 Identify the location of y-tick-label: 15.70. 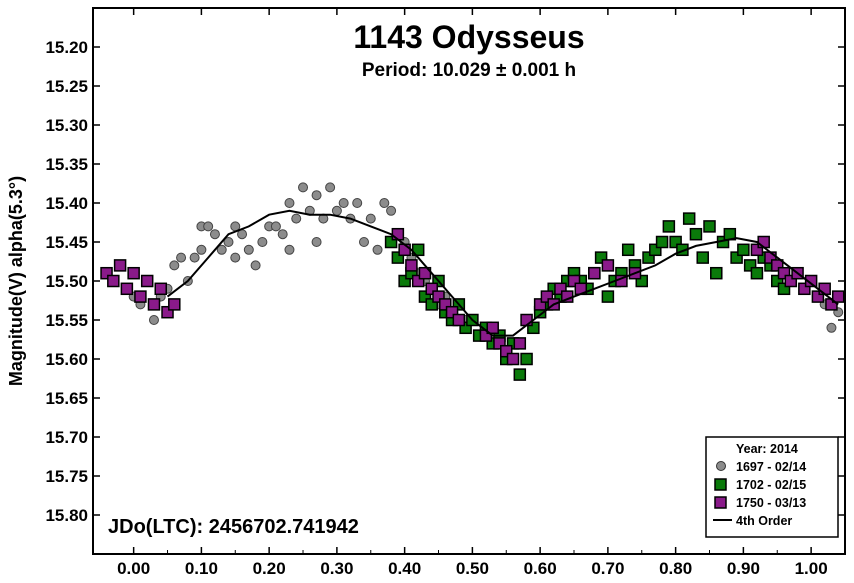
(66, 437).